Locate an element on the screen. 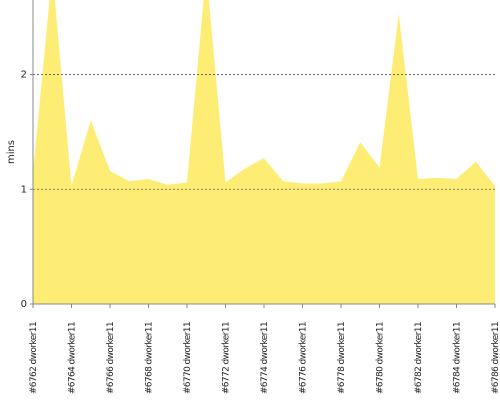  x-tick-label: #6786 dworker11 is located at coordinates (495, 358).